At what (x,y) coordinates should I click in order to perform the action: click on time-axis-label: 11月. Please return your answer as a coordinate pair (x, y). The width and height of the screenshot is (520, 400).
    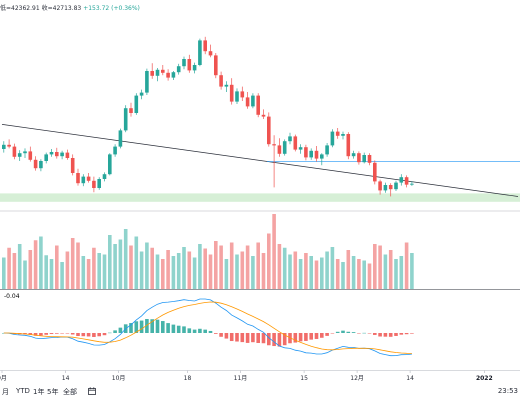
    Looking at the image, I should click on (241, 378).